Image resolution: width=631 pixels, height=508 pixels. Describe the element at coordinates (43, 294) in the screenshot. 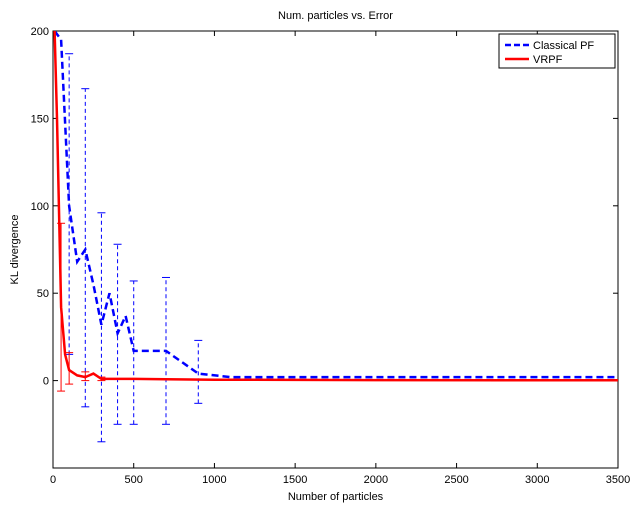

I see `y-tick-label: 50` at that location.